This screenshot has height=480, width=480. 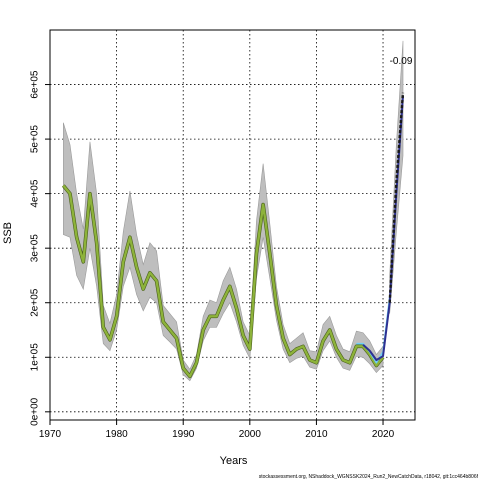 I want to click on x-tick-label: 1980, so click(x=116, y=434).